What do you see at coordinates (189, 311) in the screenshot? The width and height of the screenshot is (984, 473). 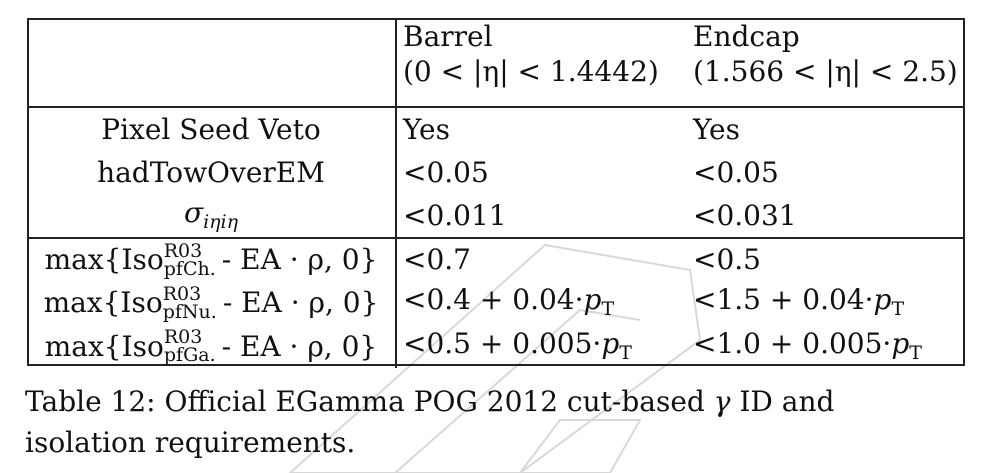 I see `iso-sub: pfNu.` at bounding box center [189, 311].